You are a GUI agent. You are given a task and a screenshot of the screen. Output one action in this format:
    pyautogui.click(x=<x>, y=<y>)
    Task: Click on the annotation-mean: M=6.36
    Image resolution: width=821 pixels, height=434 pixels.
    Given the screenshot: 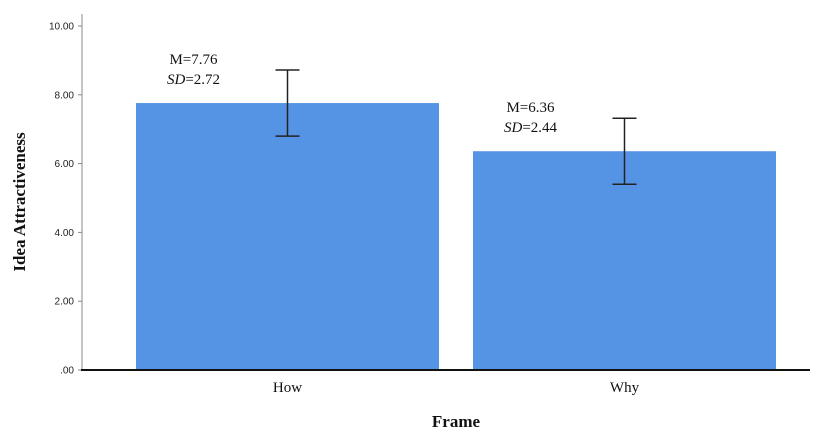 What is the action you would take?
    pyautogui.click(x=530, y=108)
    